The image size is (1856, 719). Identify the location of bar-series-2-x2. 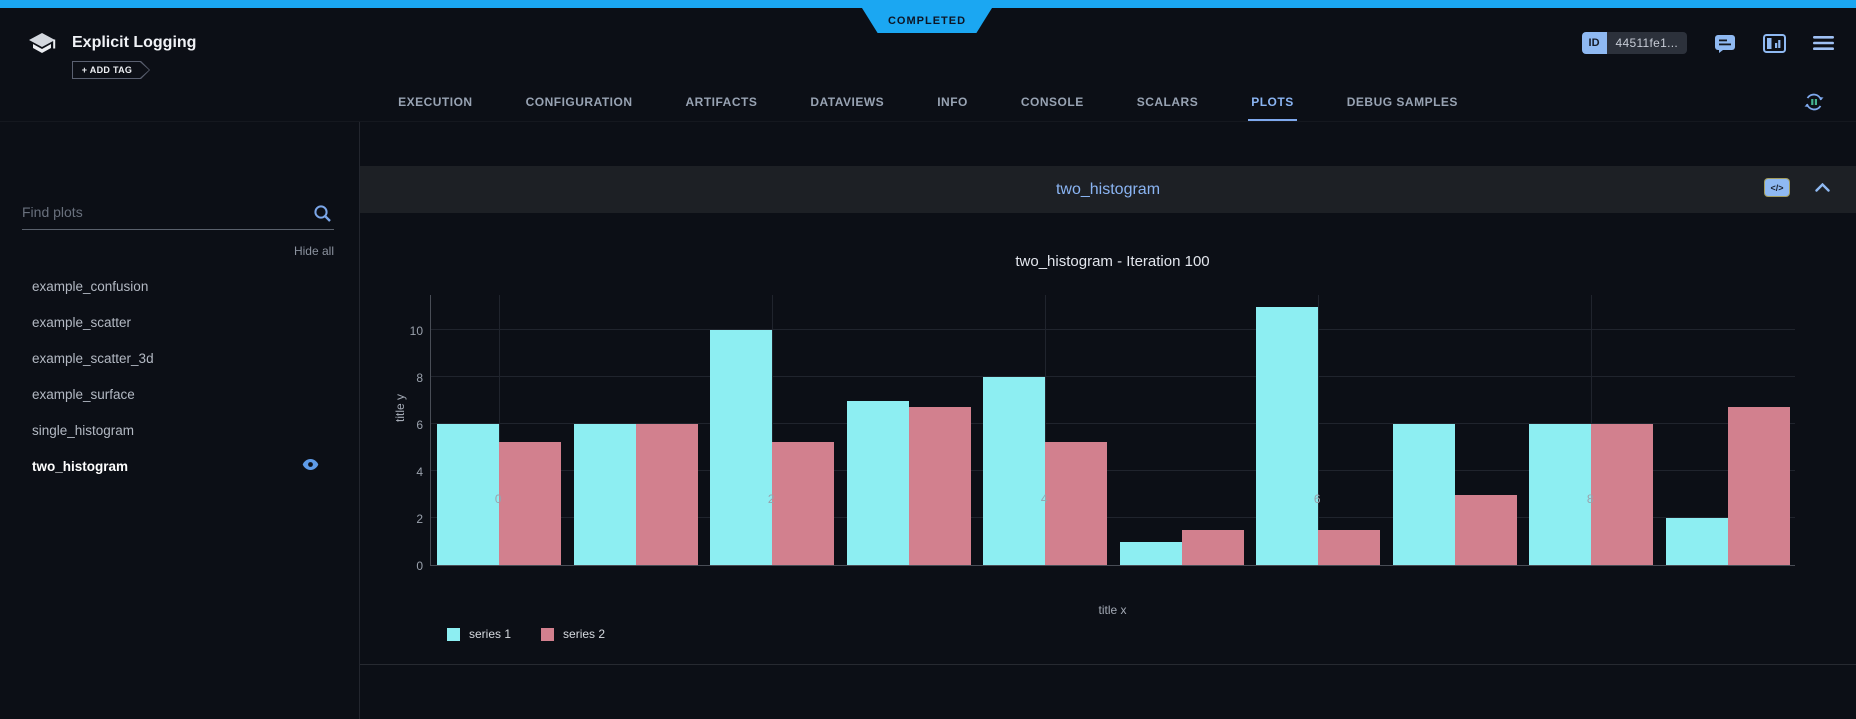
(803, 503).